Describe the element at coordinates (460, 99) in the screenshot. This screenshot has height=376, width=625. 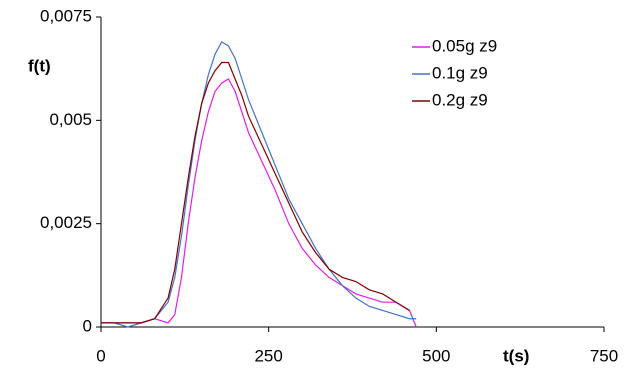
I see `legend-label: 0.2g z9` at that location.